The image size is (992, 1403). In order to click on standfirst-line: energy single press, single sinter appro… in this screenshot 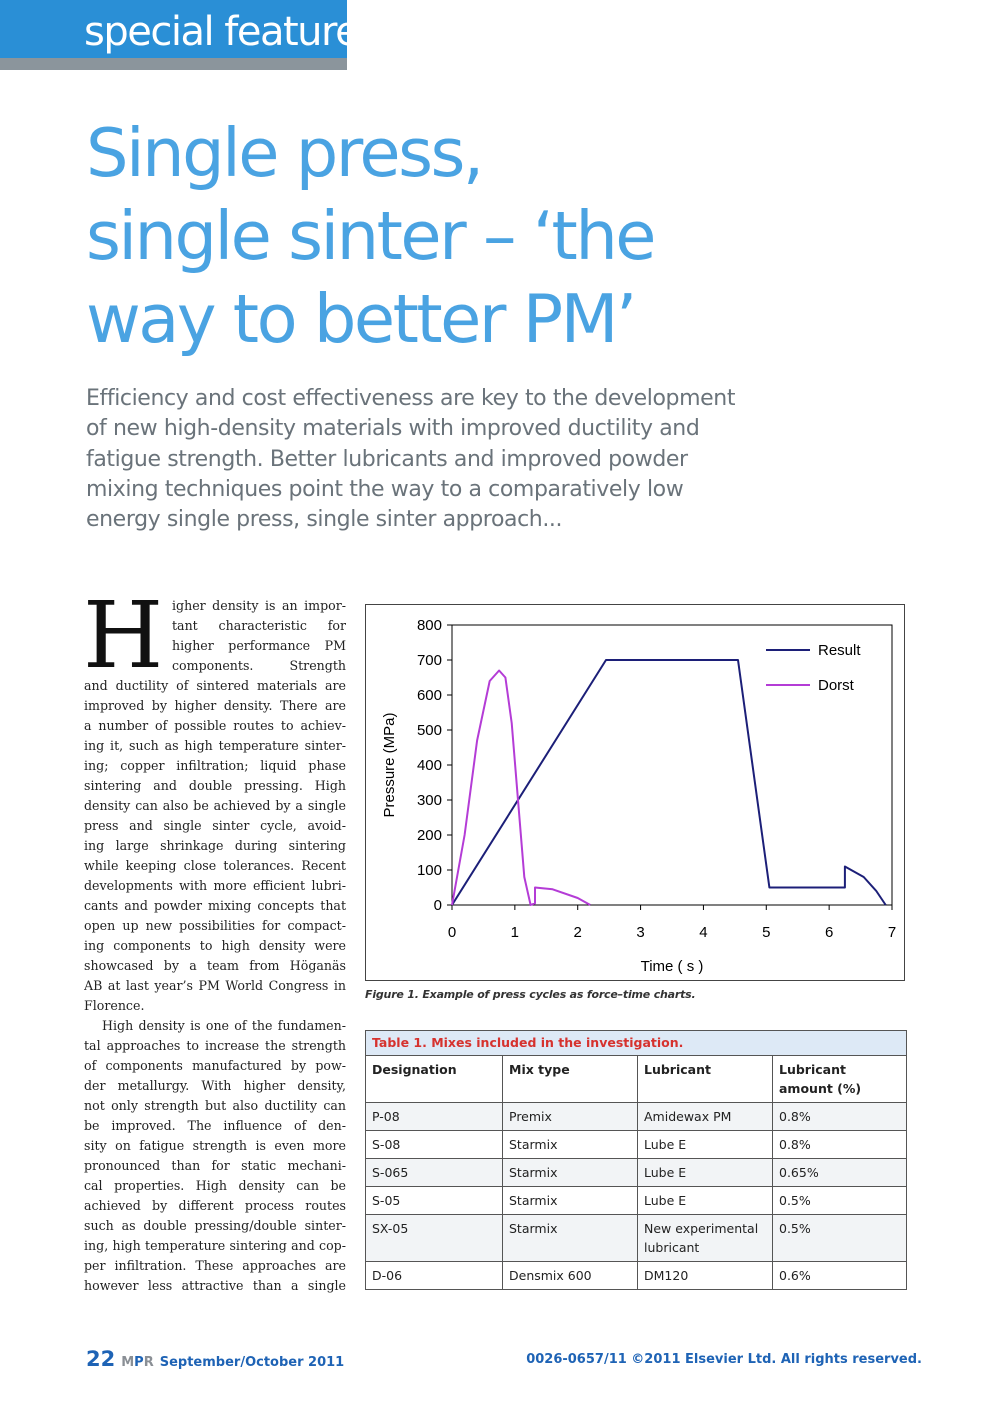, I will do `click(324, 520)`.